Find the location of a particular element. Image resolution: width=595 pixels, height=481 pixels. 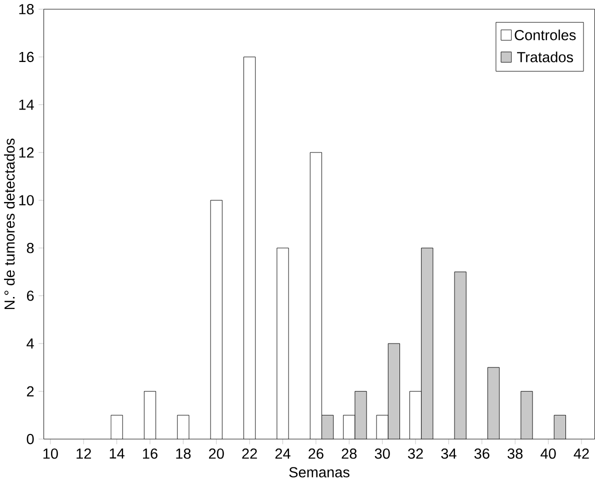

legend-label: Controles is located at coordinates (545, 34).